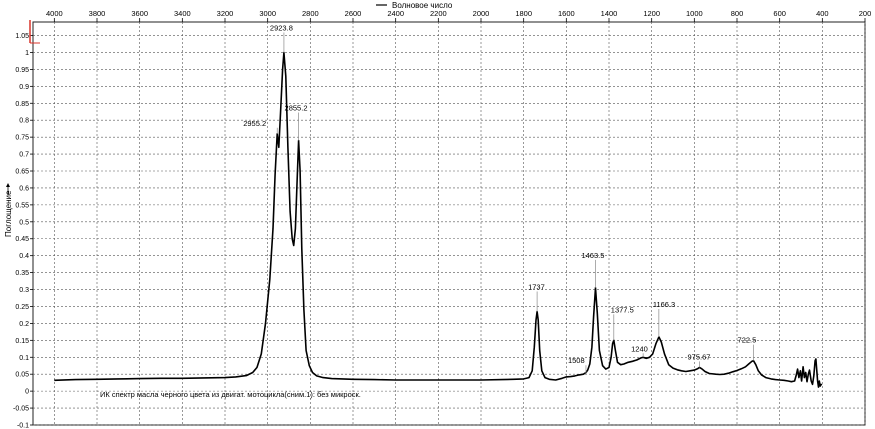  What do you see at coordinates (353, 13) in the screenshot?
I see `x-tick-label: 2600` at bounding box center [353, 13].